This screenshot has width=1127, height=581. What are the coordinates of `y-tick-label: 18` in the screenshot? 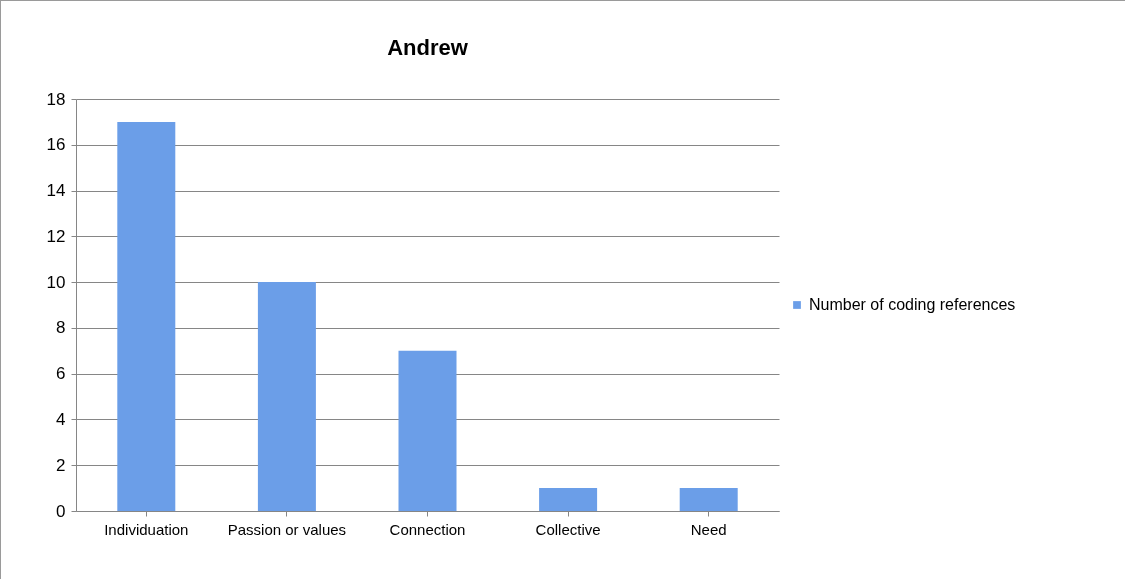 It's located at (56, 99).